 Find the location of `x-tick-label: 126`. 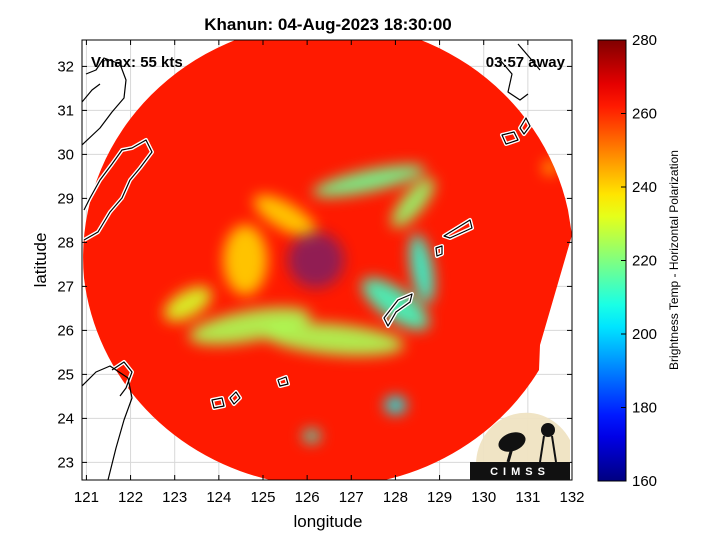

x-tick-label: 126 is located at coordinates (307, 497).